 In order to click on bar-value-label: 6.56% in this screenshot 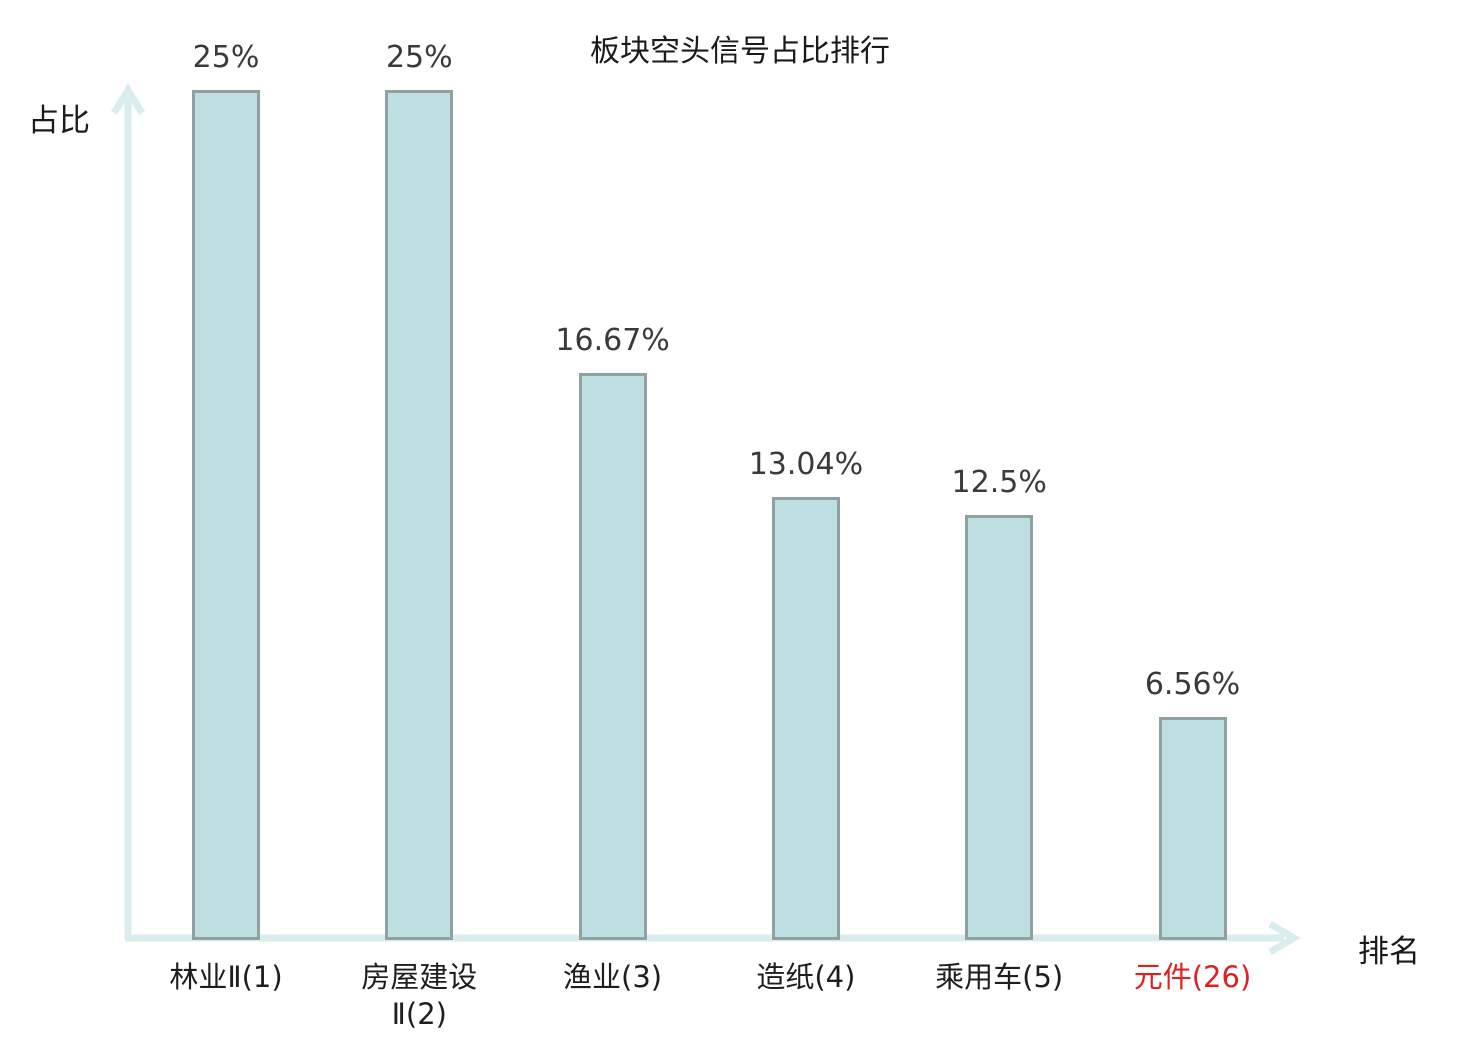, I will do `click(1192, 684)`.